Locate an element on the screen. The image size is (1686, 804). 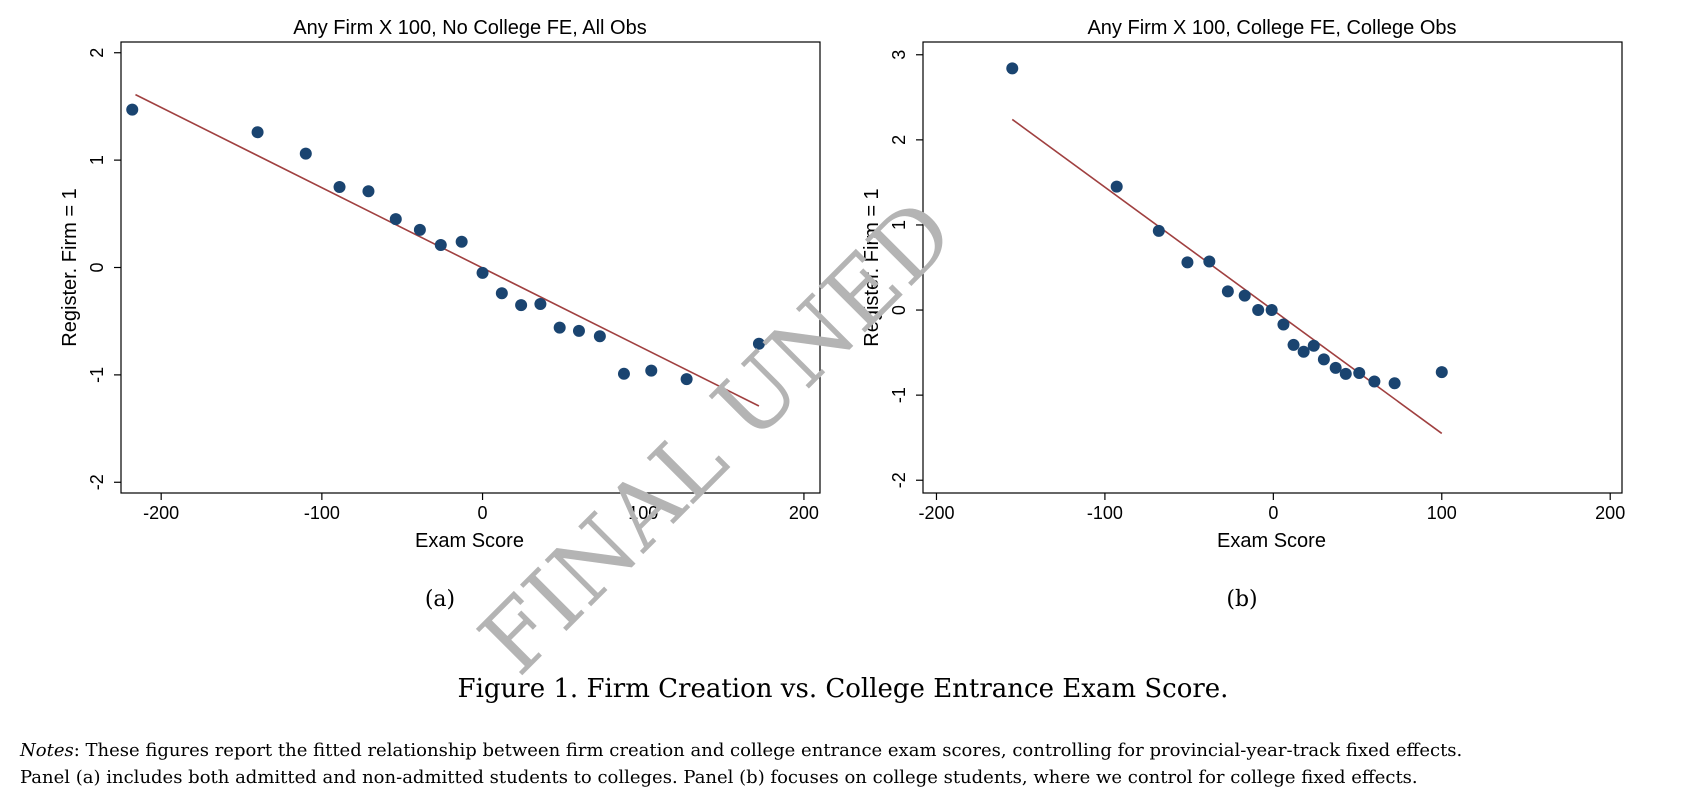
notes-label: Notes is located at coordinates (47, 750).